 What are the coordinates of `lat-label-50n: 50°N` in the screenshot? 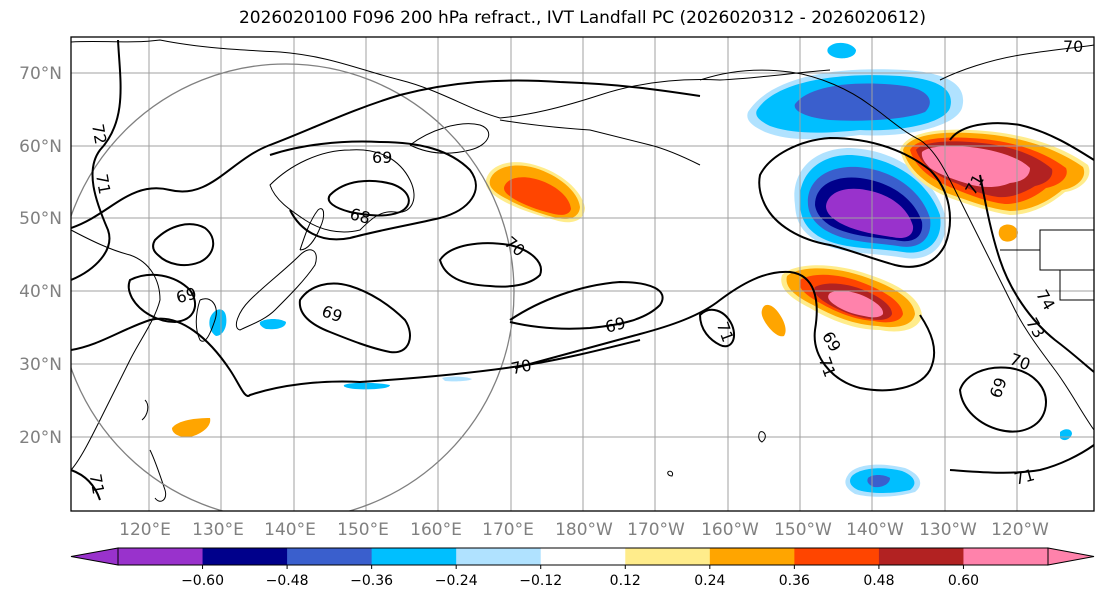 It's located at (40, 219).